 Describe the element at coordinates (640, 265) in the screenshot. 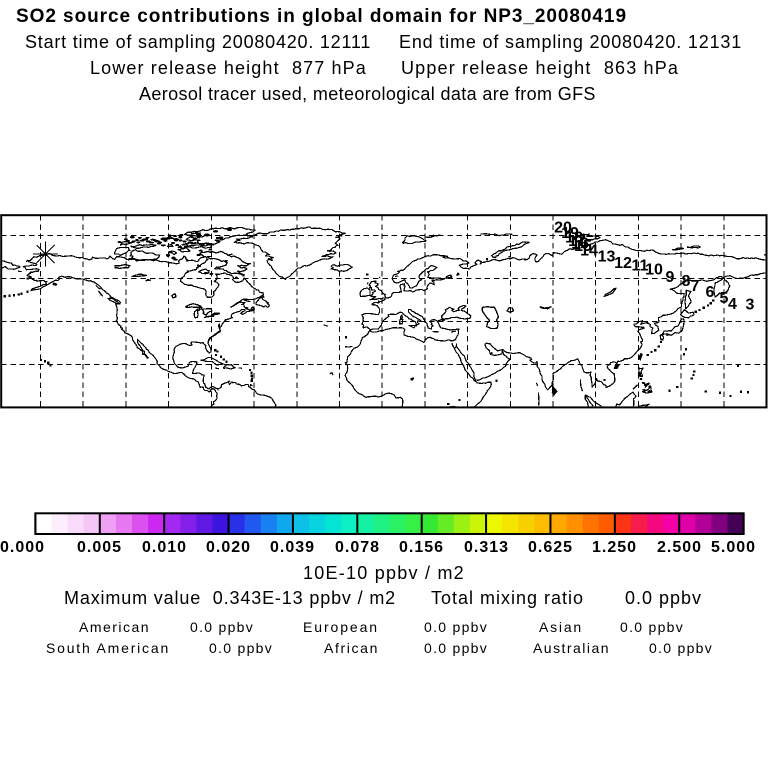

I see `svg-text: 11` at that location.